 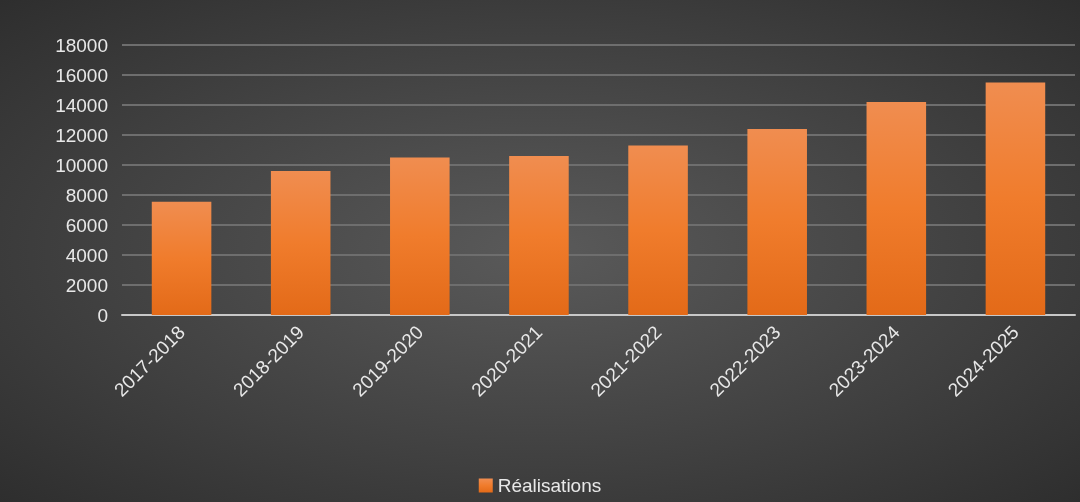 What do you see at coordinates (86, 225) in the screenshot?
I see `y-tick-label: 6000` at bounding box center [86, 225].